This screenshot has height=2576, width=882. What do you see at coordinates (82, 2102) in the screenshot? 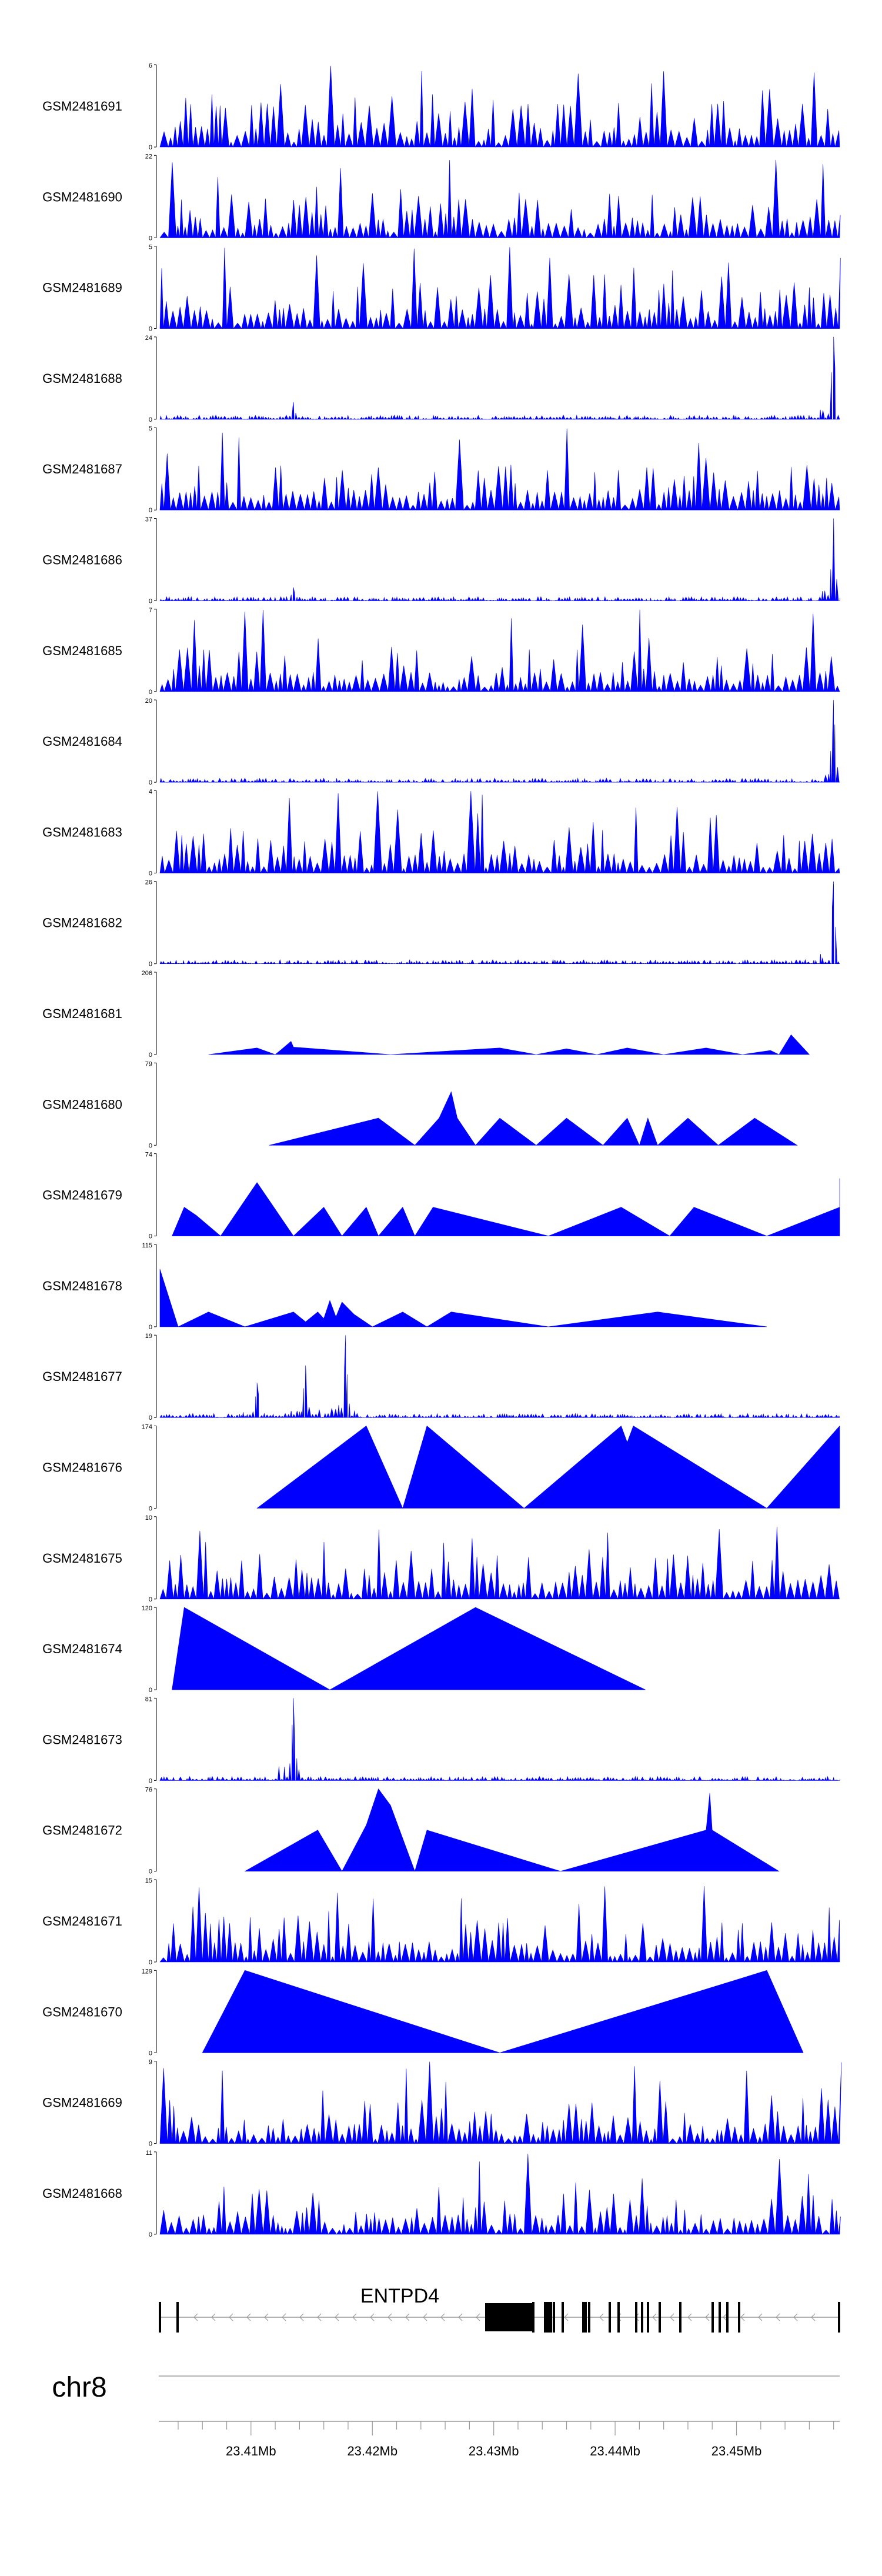
I see `track-label: GSM2481669` at bounding box center [82, 2102].